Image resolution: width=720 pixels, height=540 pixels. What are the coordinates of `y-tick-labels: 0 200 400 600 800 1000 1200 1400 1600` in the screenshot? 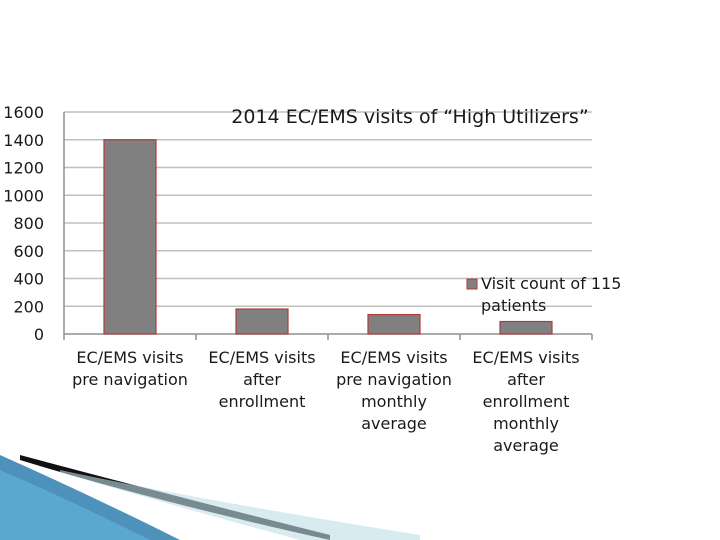 It's located at (23, 223).